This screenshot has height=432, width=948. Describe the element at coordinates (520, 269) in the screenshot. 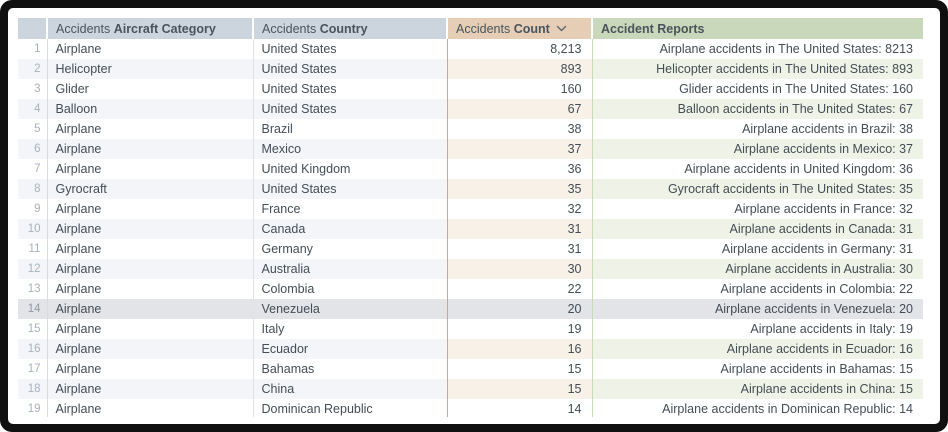

I see `count-cell: 30` at that location.